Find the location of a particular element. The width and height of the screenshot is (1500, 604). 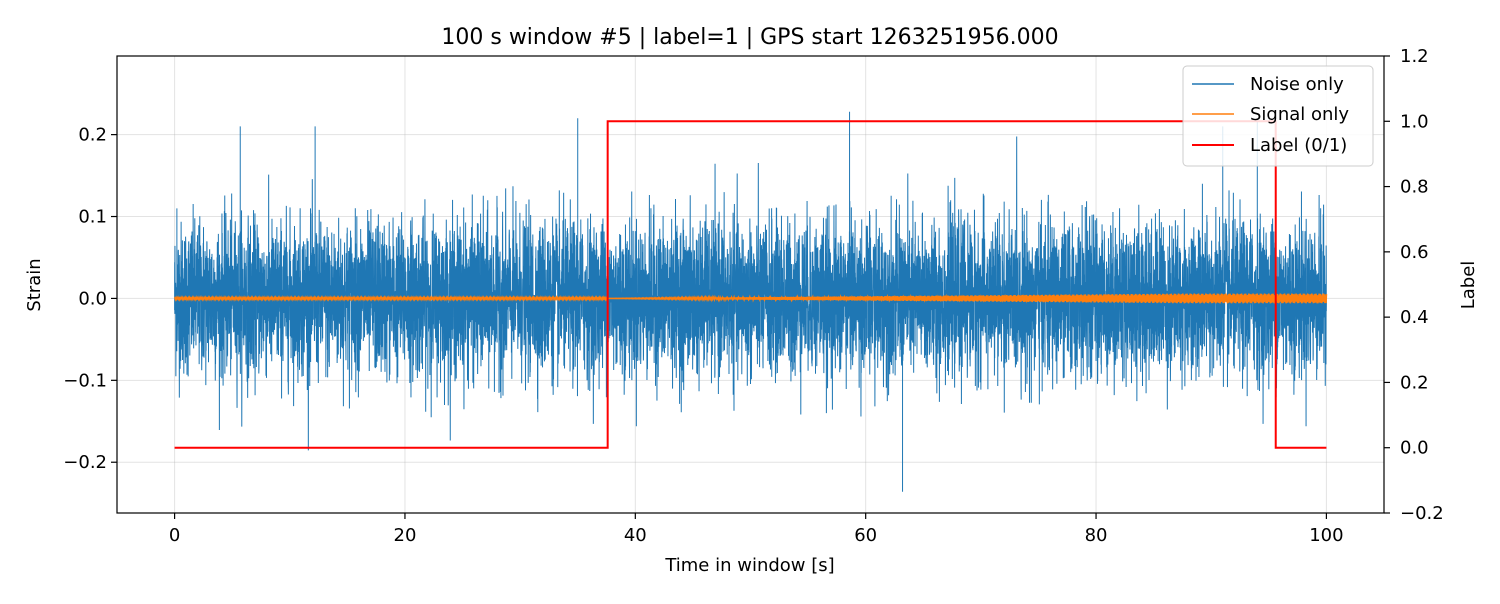

y2-axis-label: Label is located at coordinates (1468, 285).